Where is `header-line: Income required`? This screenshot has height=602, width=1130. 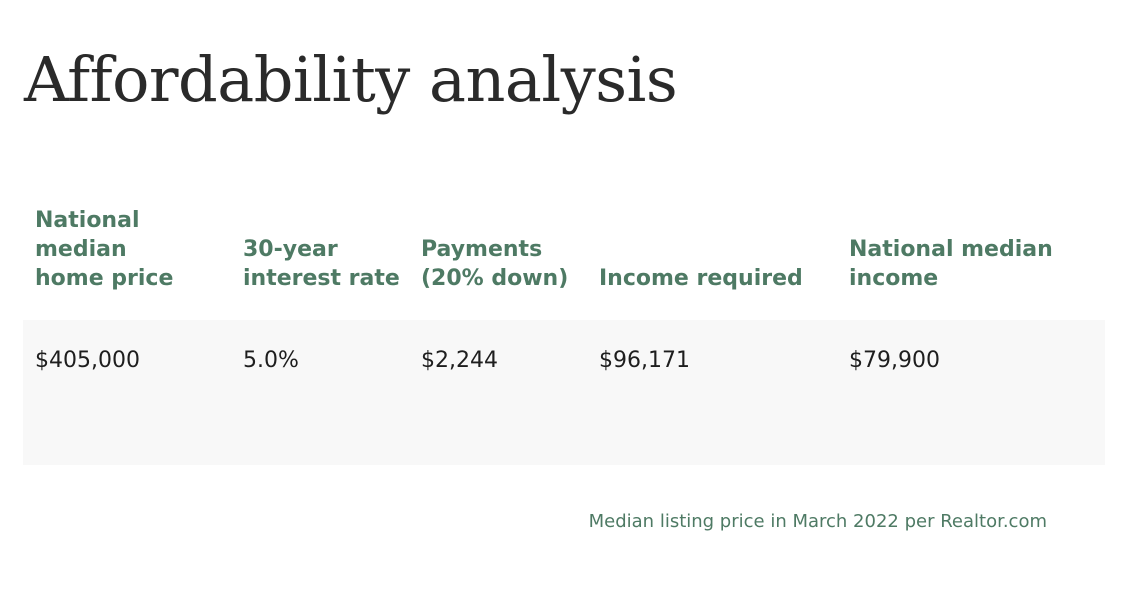 header-line: Income required is located at coordinates (701, 278).